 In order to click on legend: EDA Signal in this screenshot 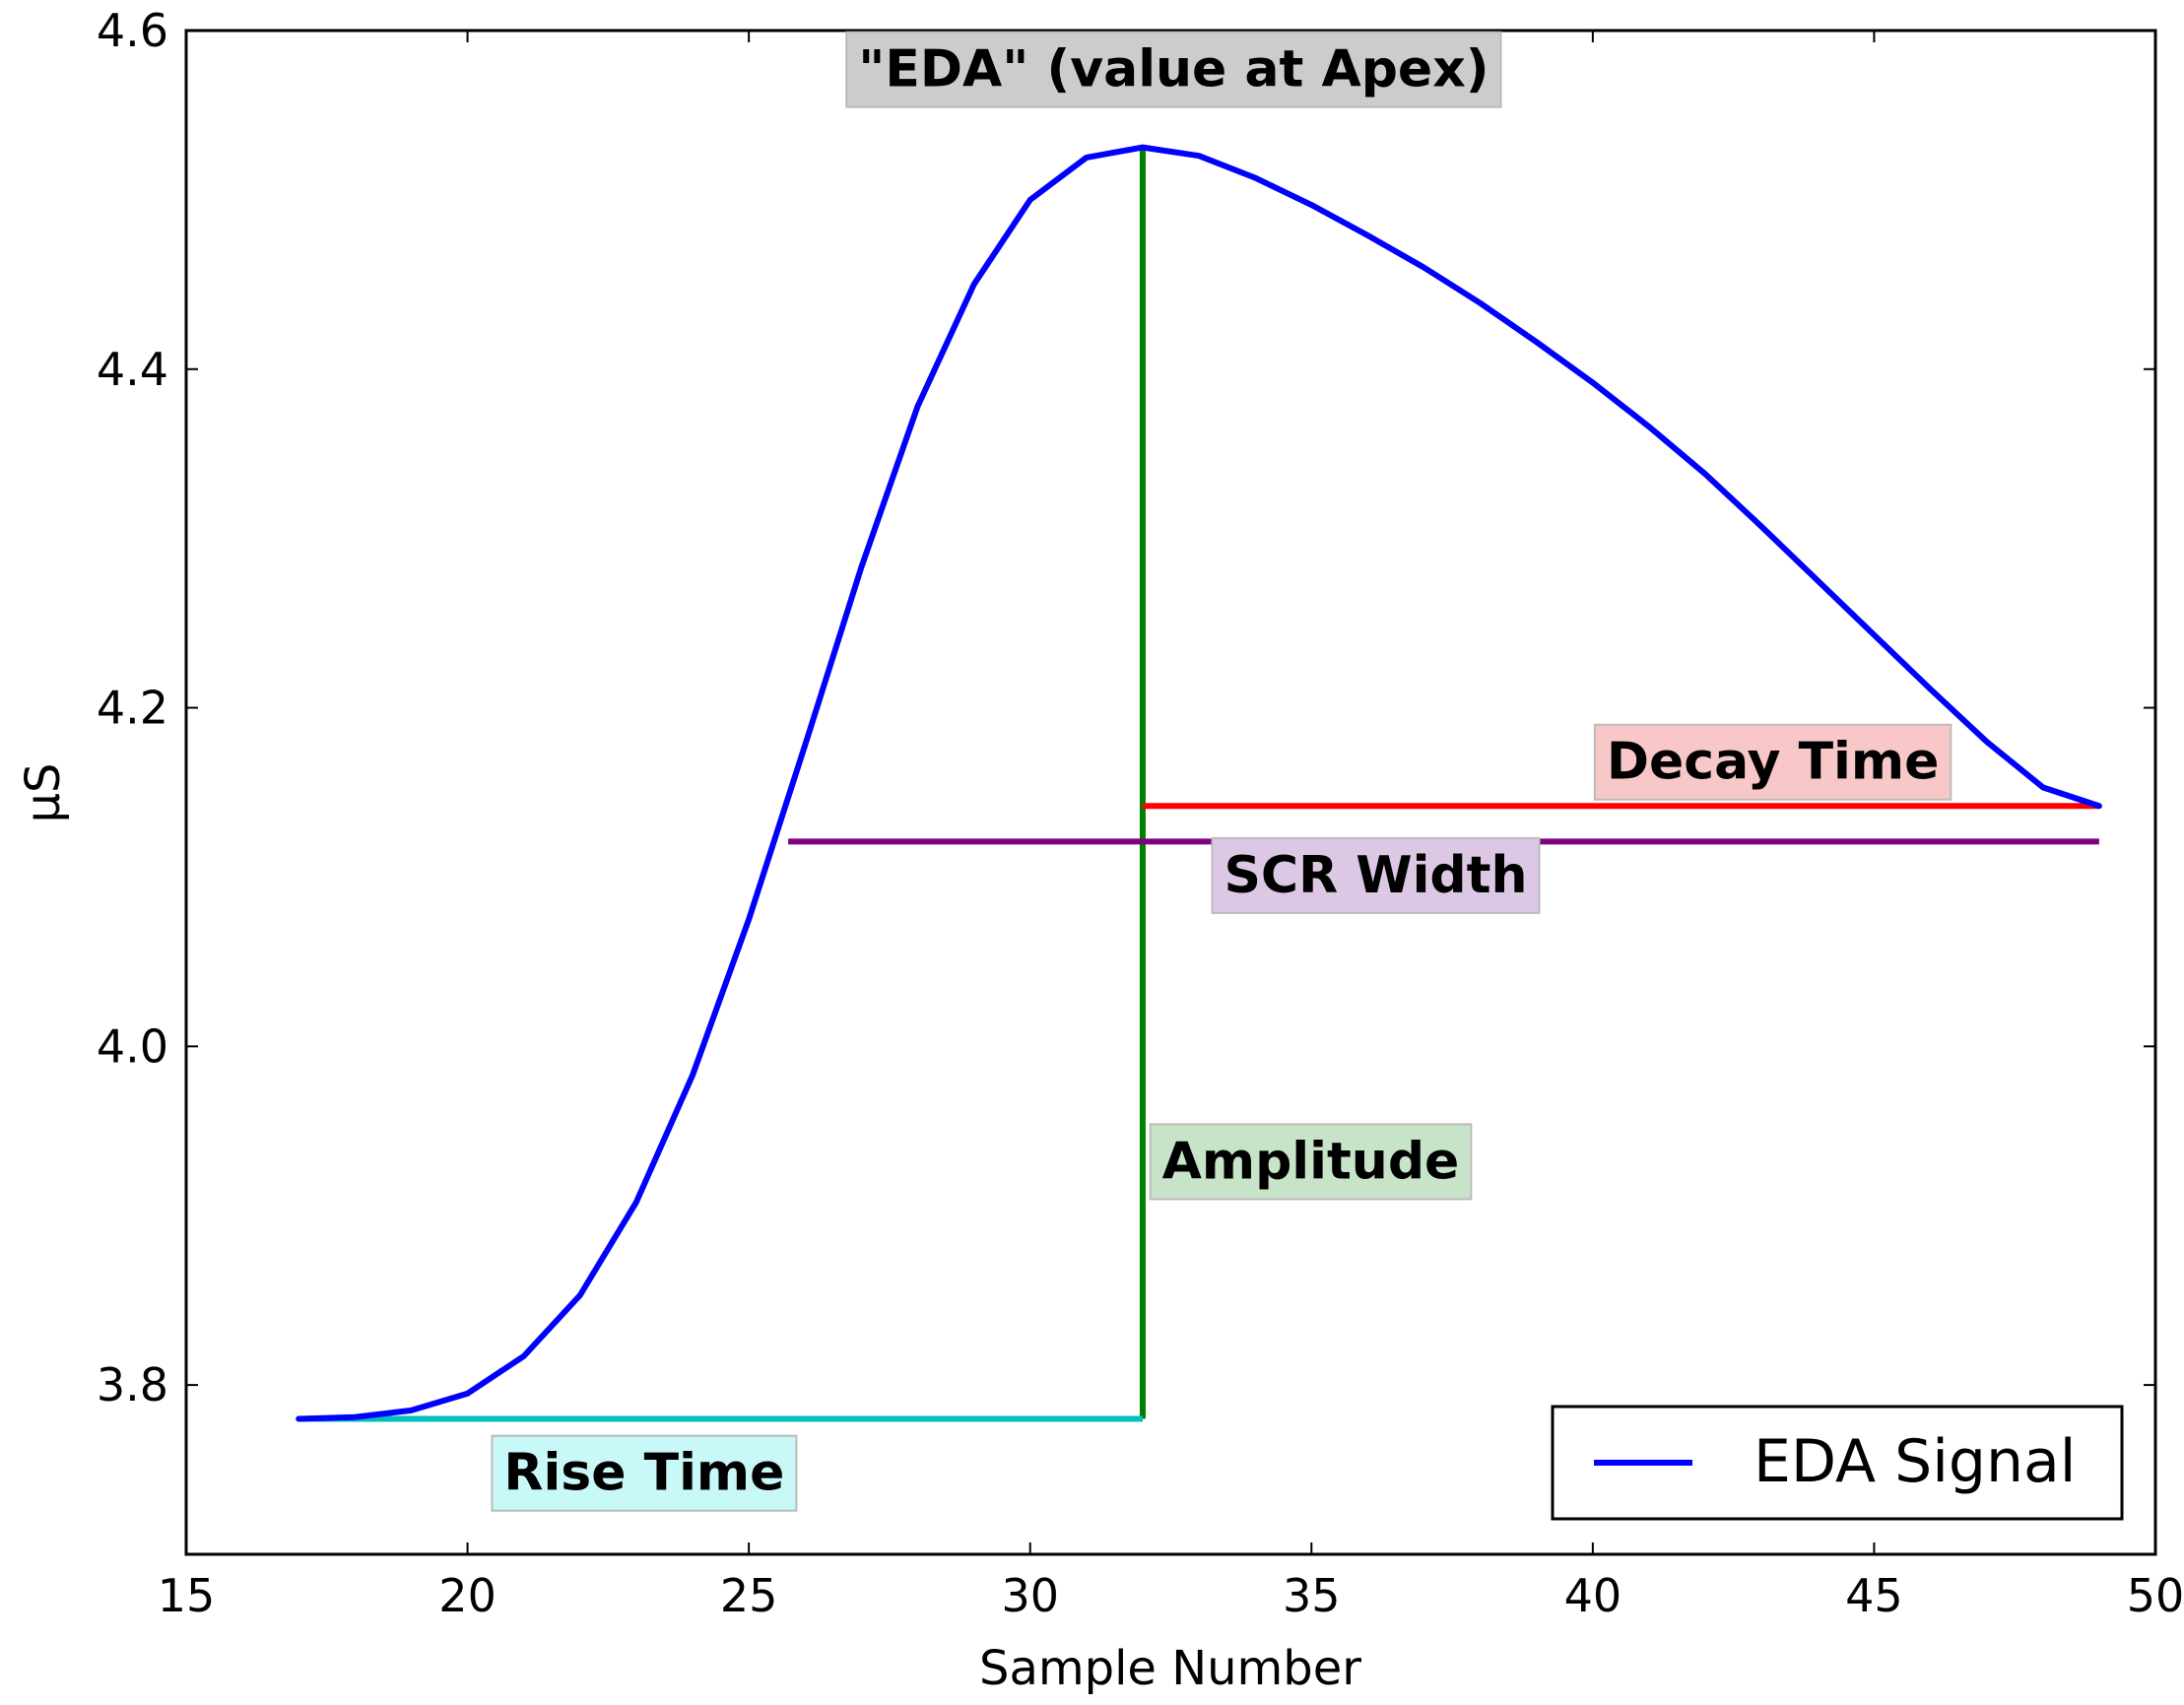, I will do `click(1837, 1463)`.